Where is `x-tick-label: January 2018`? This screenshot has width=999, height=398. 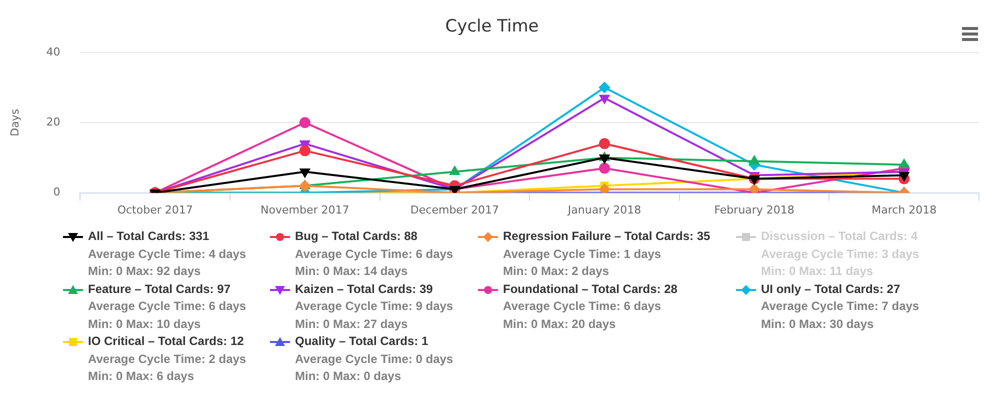 x-tick-label: January 2018 is located at coordinates (604, 209).